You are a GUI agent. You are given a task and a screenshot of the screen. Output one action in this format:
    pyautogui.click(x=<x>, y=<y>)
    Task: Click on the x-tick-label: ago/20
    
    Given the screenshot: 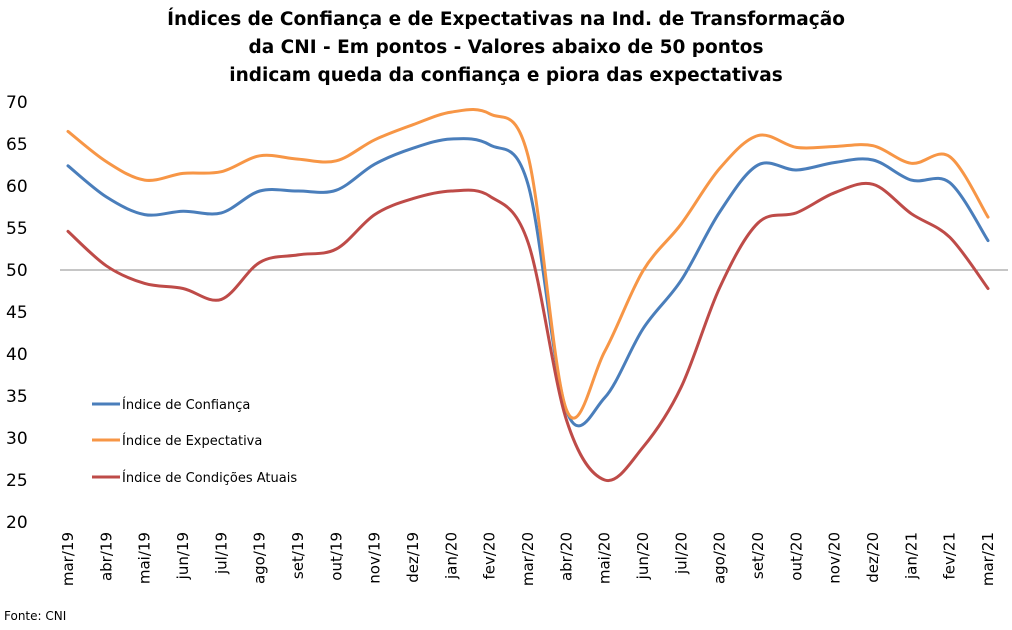 What is the action you would take?
    pyautogui.click(x=720, y=558)
    